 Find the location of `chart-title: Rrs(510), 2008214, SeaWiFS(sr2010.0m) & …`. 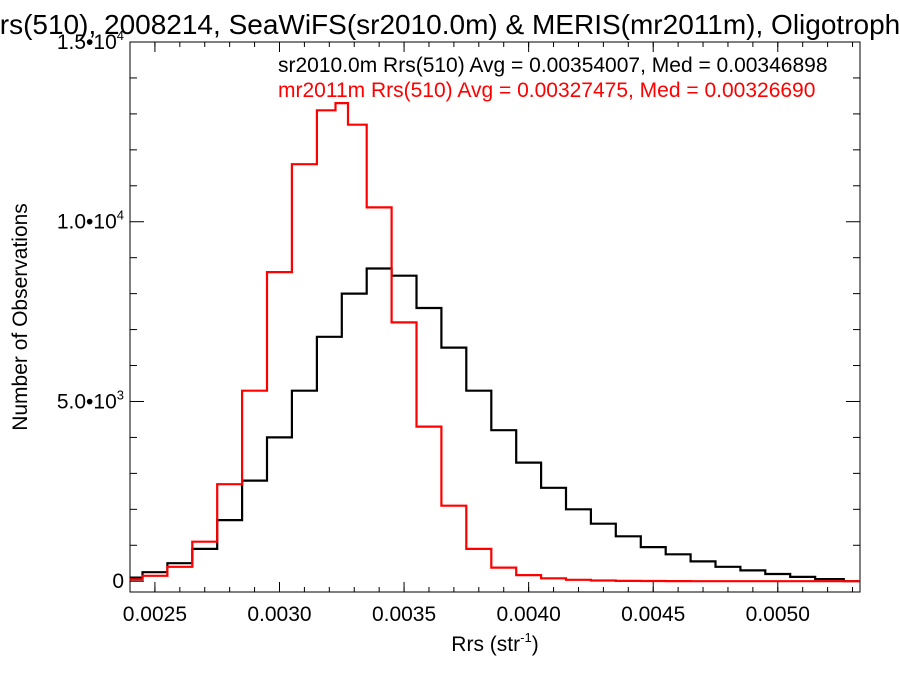

chart-title: Rrs(510), 2008214, SeaWiFS(sr2010.0m) & … is located at coordinates (450, 24).